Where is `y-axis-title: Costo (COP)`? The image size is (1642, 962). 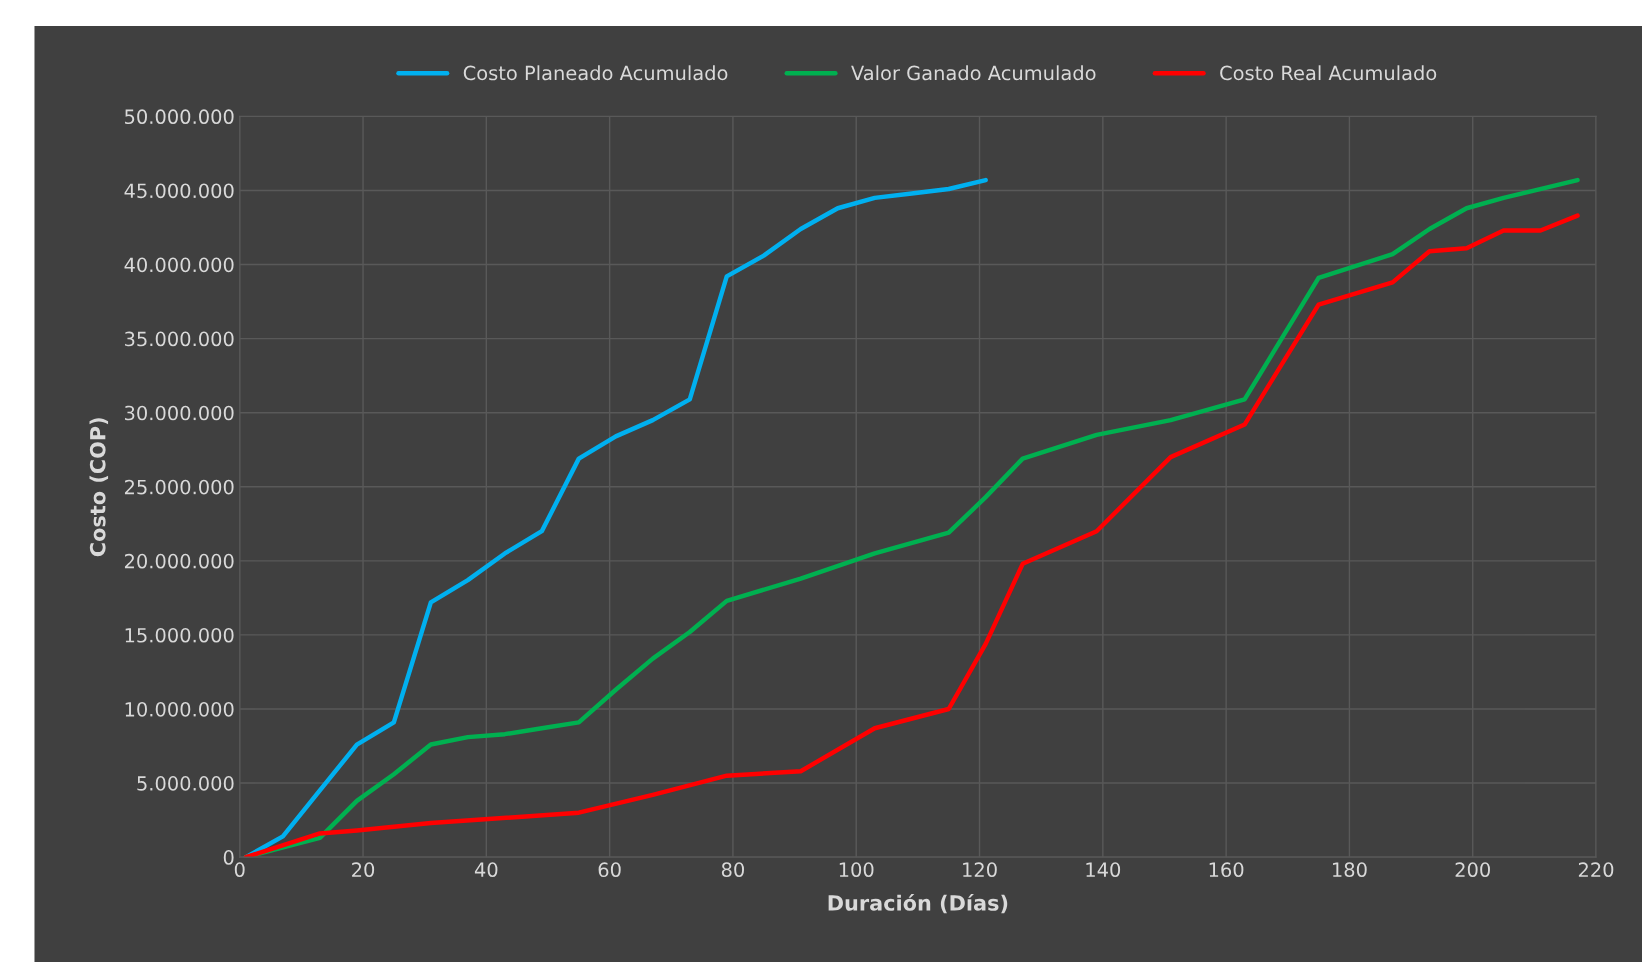 y-axis-title: Costo (COP) is located at coordinates (99, 487).